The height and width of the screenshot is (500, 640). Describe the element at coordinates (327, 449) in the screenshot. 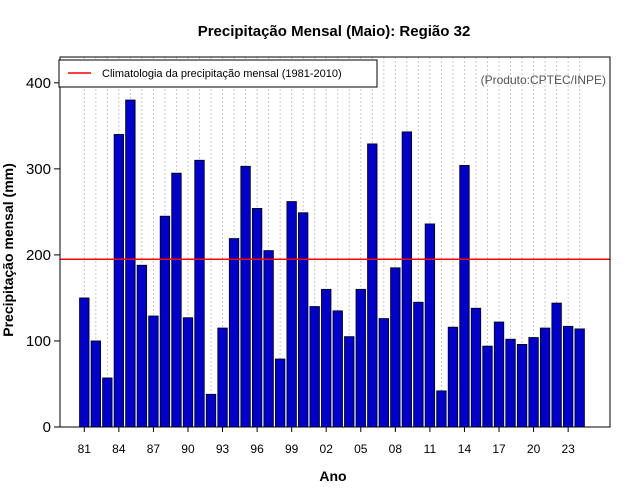

I see `x-tick-label: 02` at that location.